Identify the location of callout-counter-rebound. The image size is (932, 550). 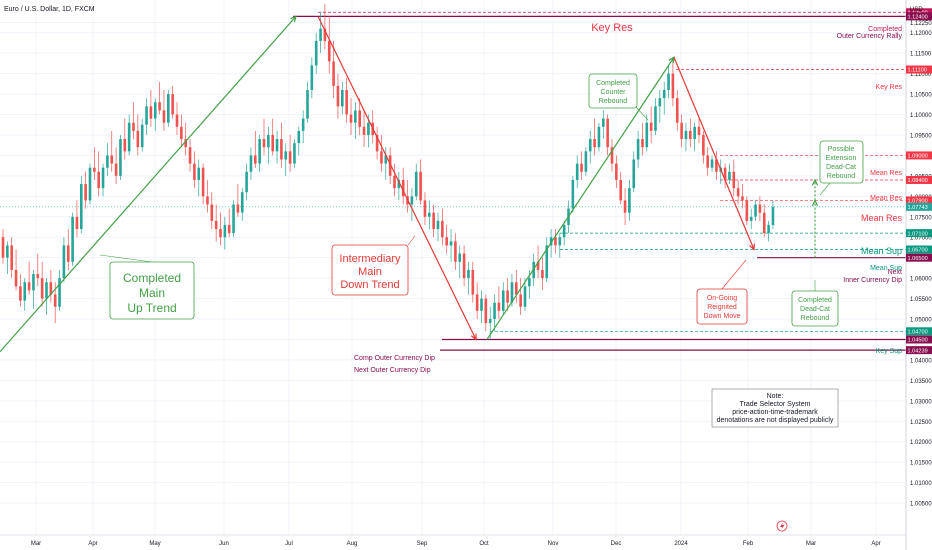
(613, 91).